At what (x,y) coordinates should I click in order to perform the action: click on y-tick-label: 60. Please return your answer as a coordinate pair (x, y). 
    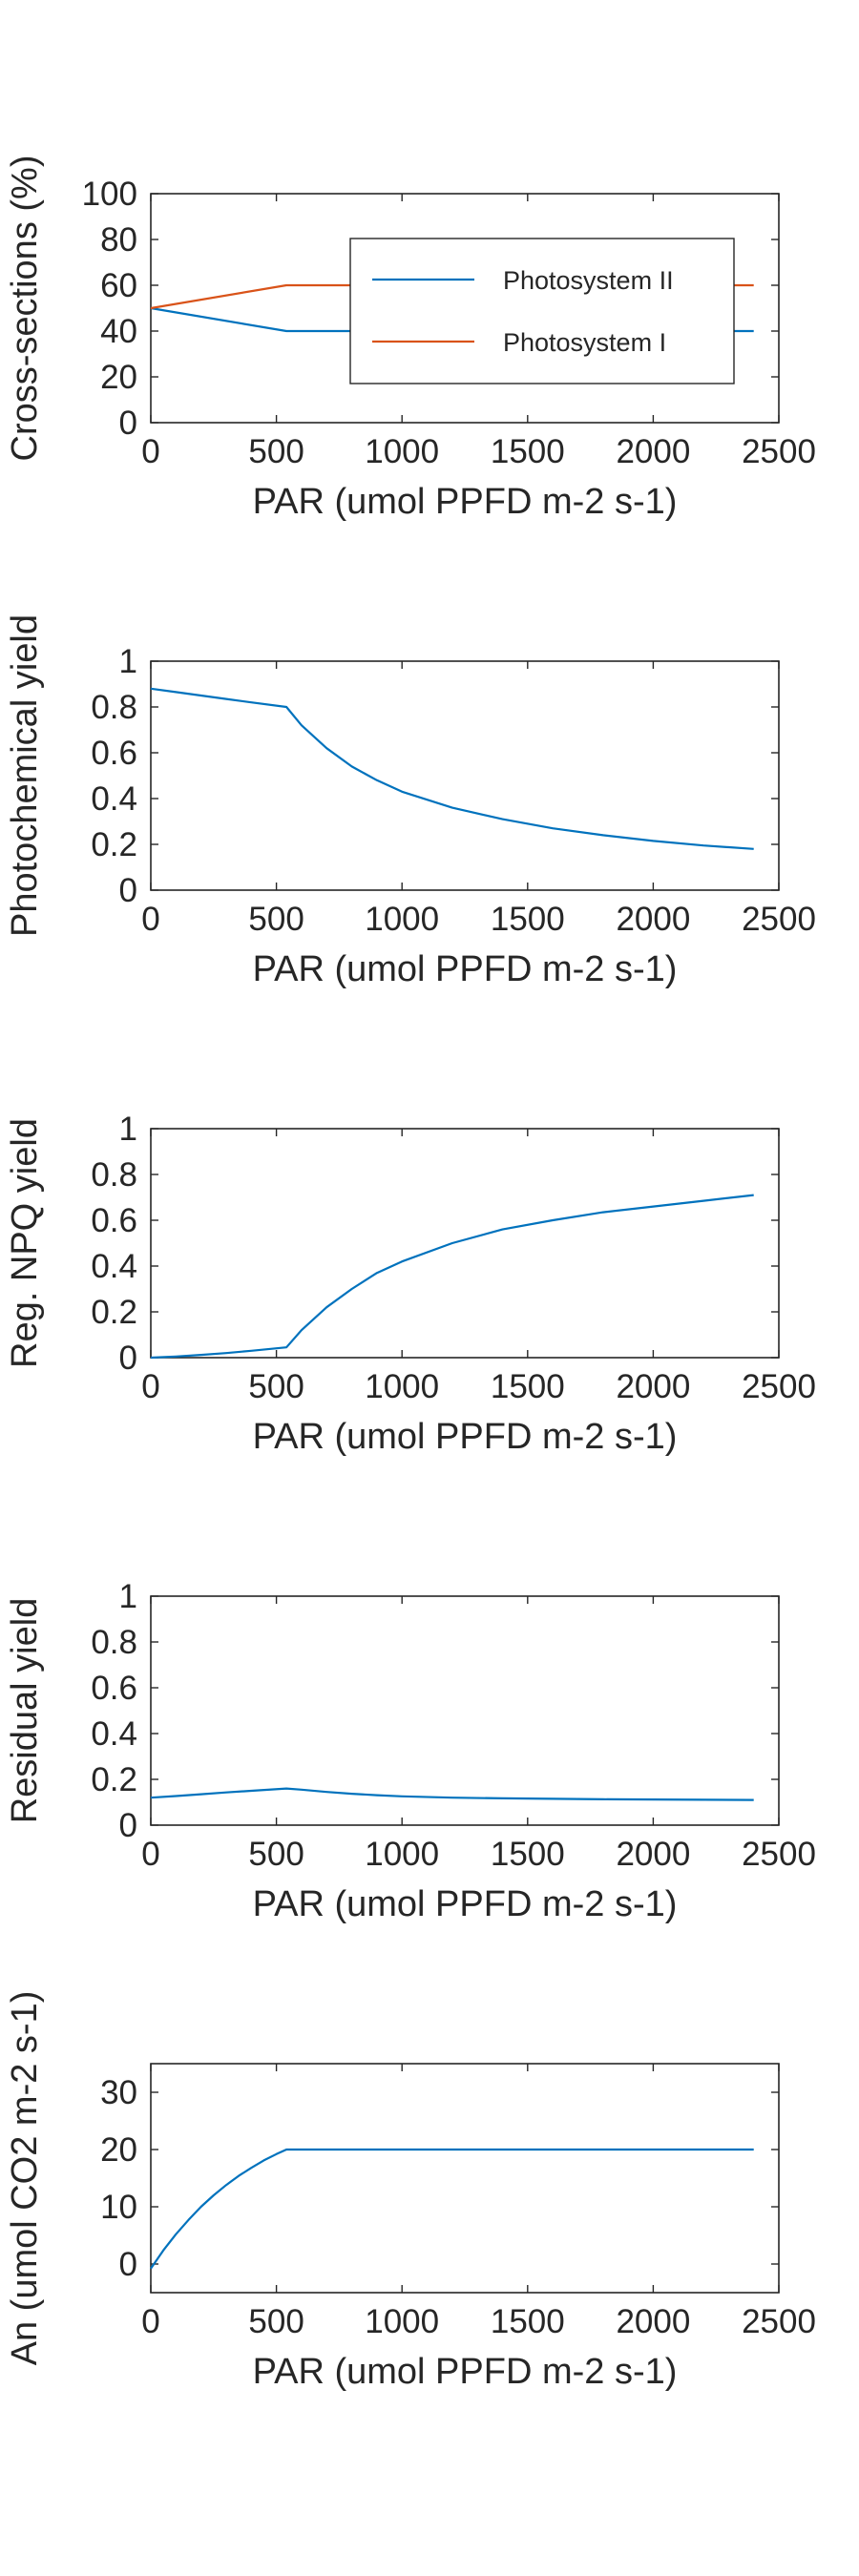
    Looking at the image, I should click on (118, 285).